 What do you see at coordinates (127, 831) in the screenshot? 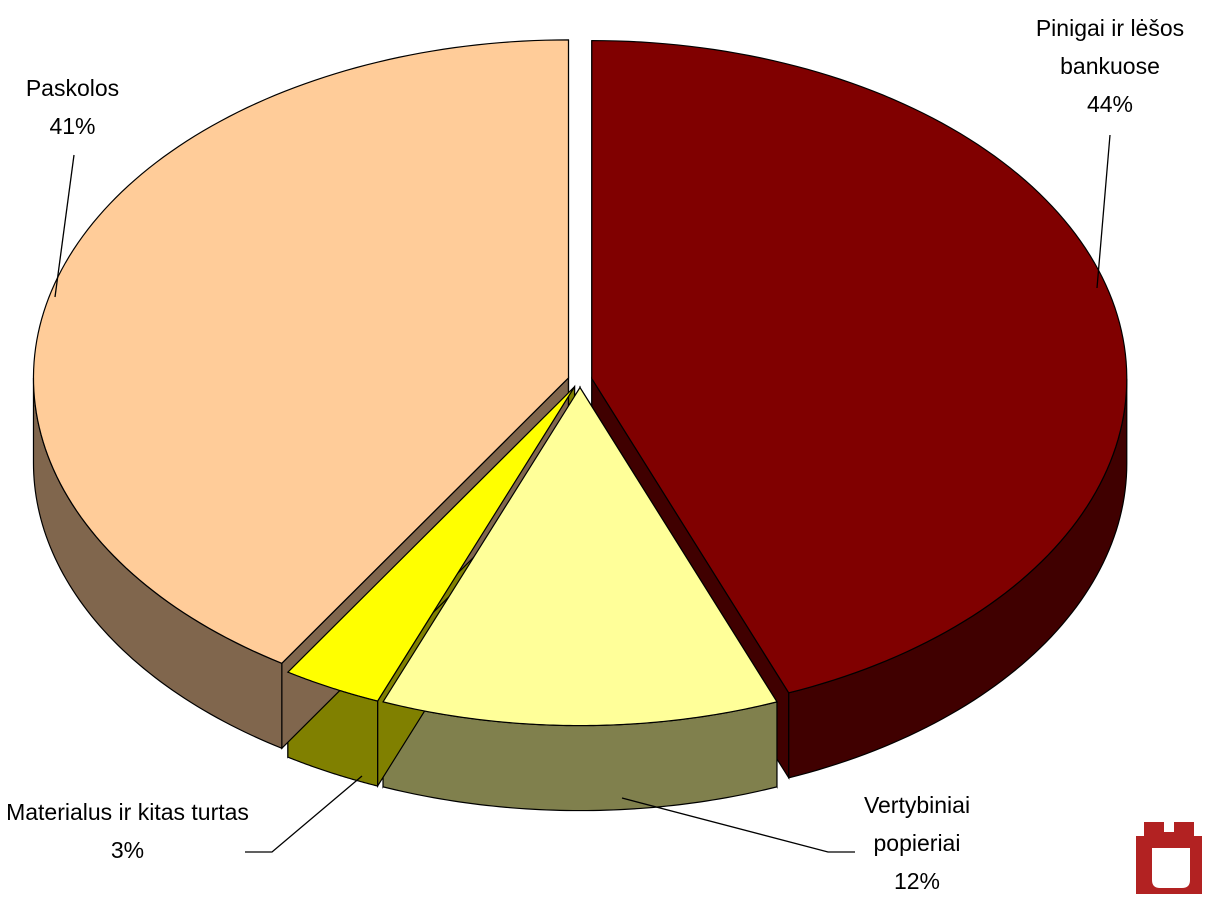
I see `data-label: Materialus ir kitas turtas 3%` at bounding box center [127, 831].